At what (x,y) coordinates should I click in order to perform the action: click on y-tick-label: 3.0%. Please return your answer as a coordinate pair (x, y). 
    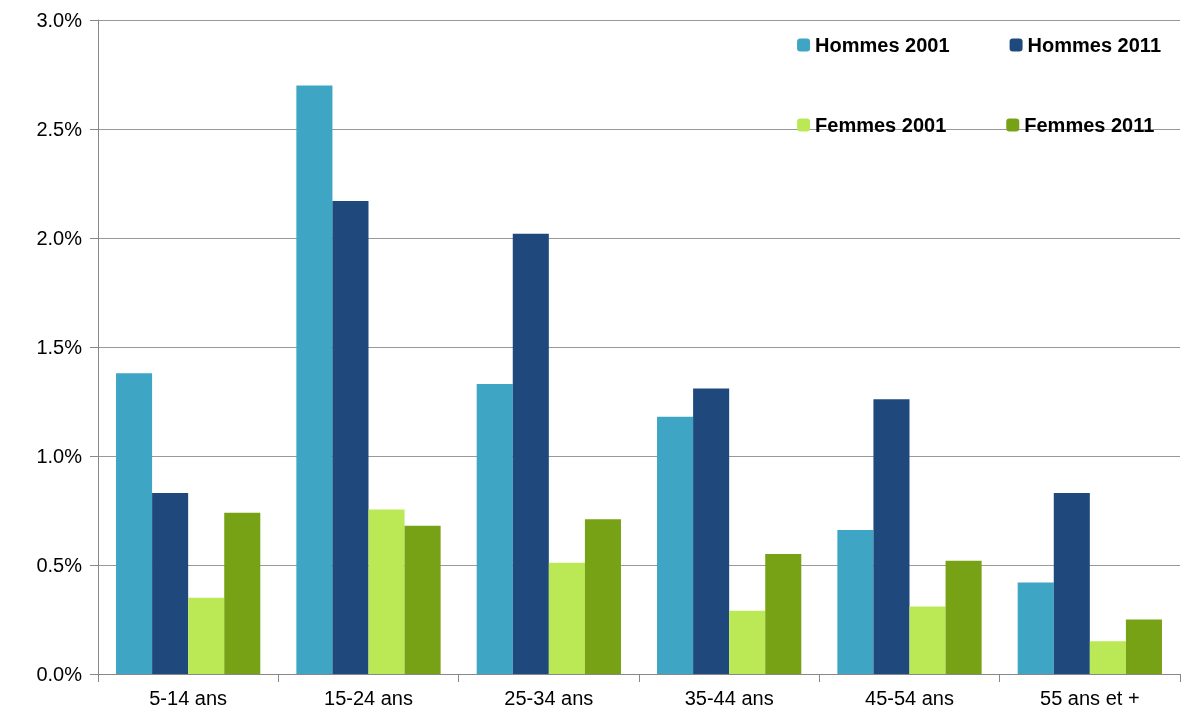
    Looking at the image, I should click on (59, 20).